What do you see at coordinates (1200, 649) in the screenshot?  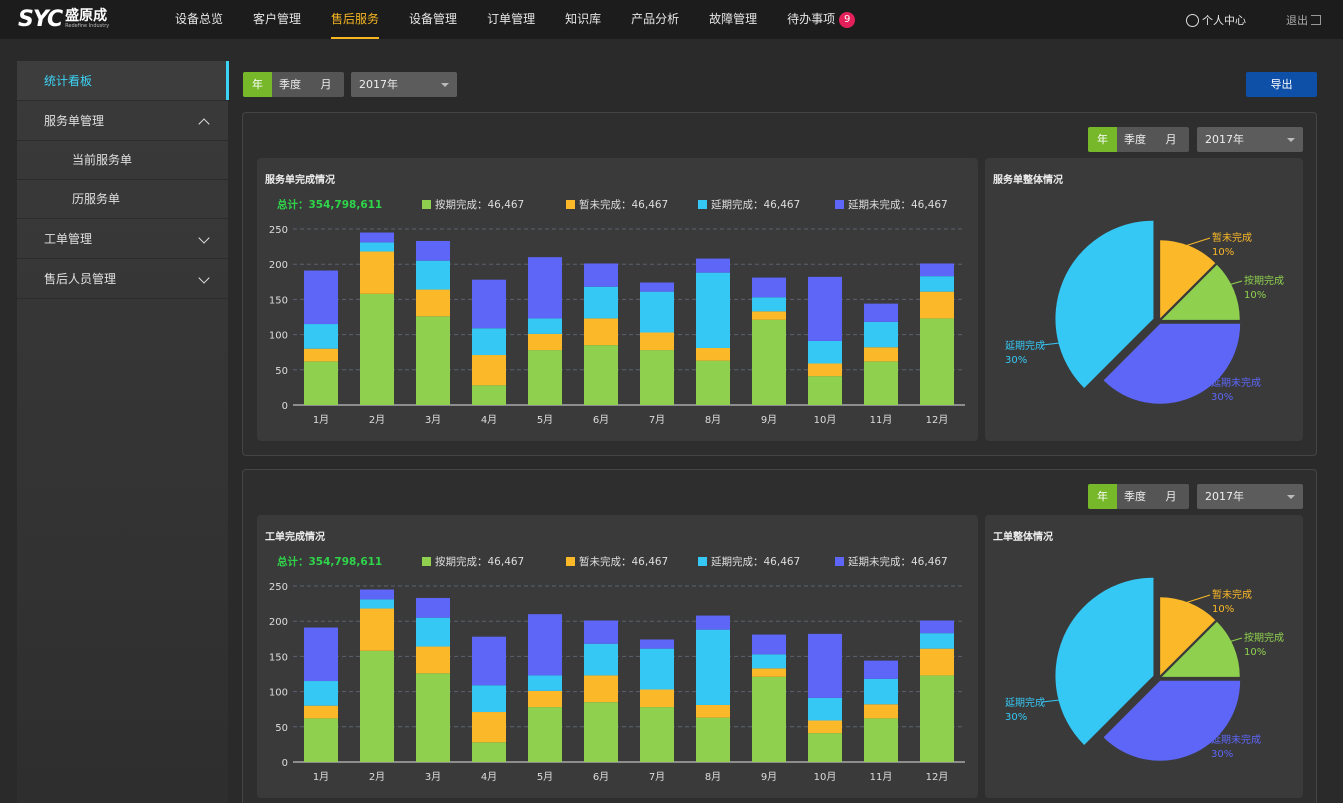 I see `pie-slice-ontime` at bounding box center [1200, 649].